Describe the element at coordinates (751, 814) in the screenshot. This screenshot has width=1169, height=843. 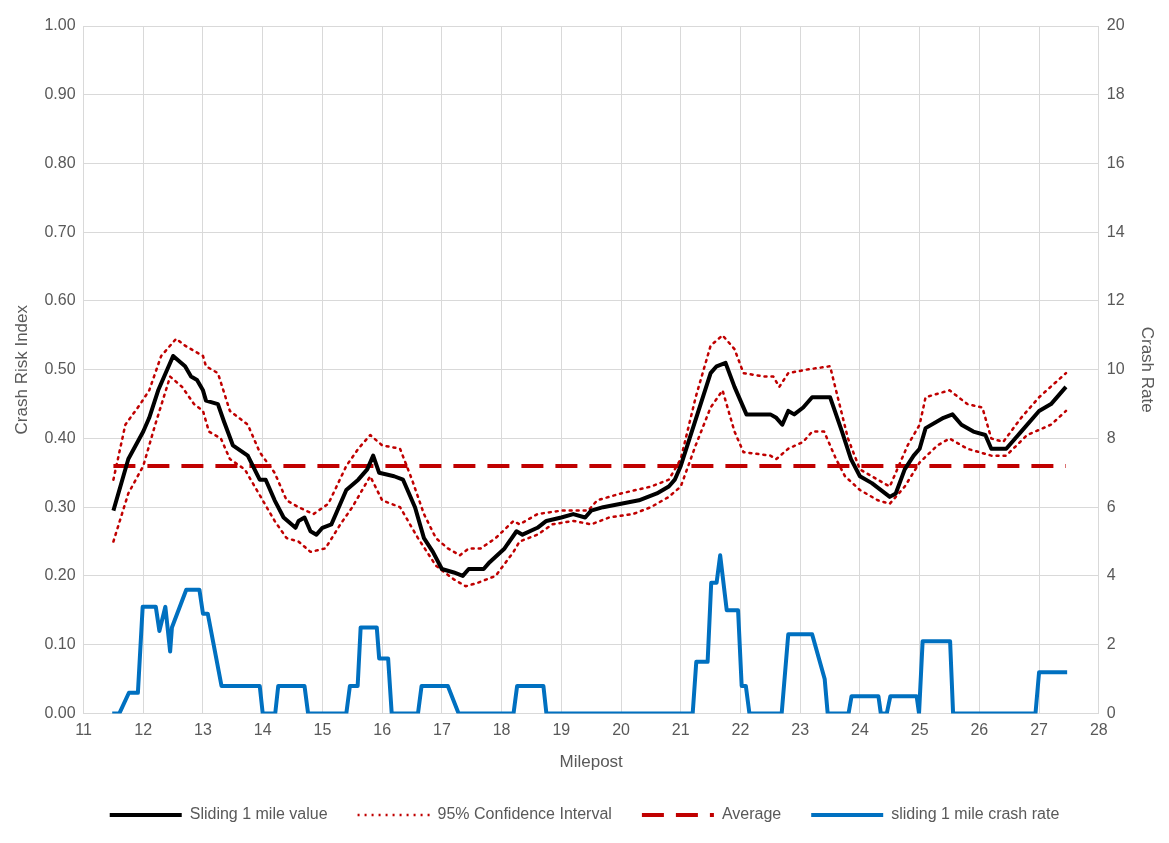
I see `legend-label: Average` at that location.